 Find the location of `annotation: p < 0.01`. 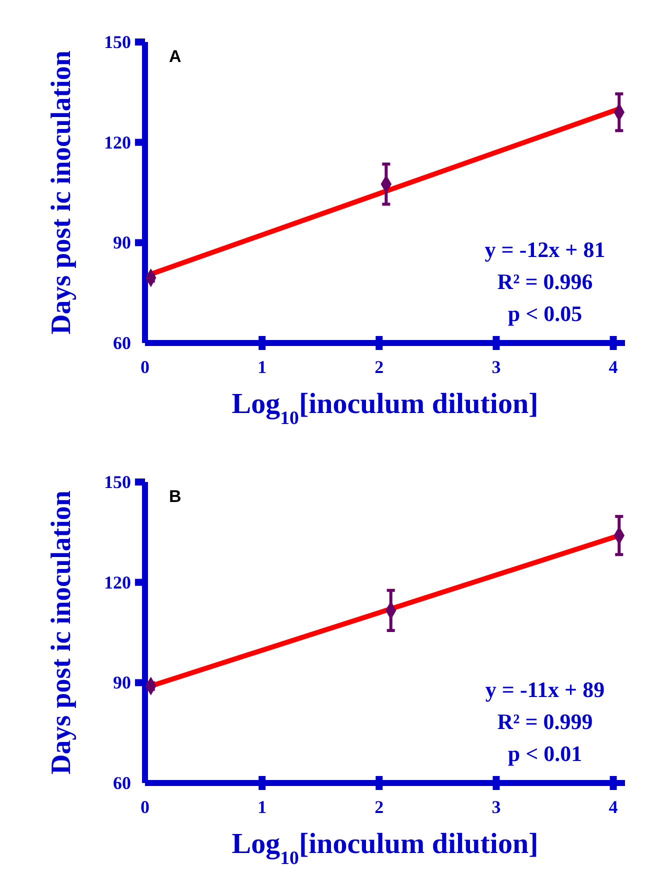

annotation: p < 0.01 is located at coordinates (545, 753).